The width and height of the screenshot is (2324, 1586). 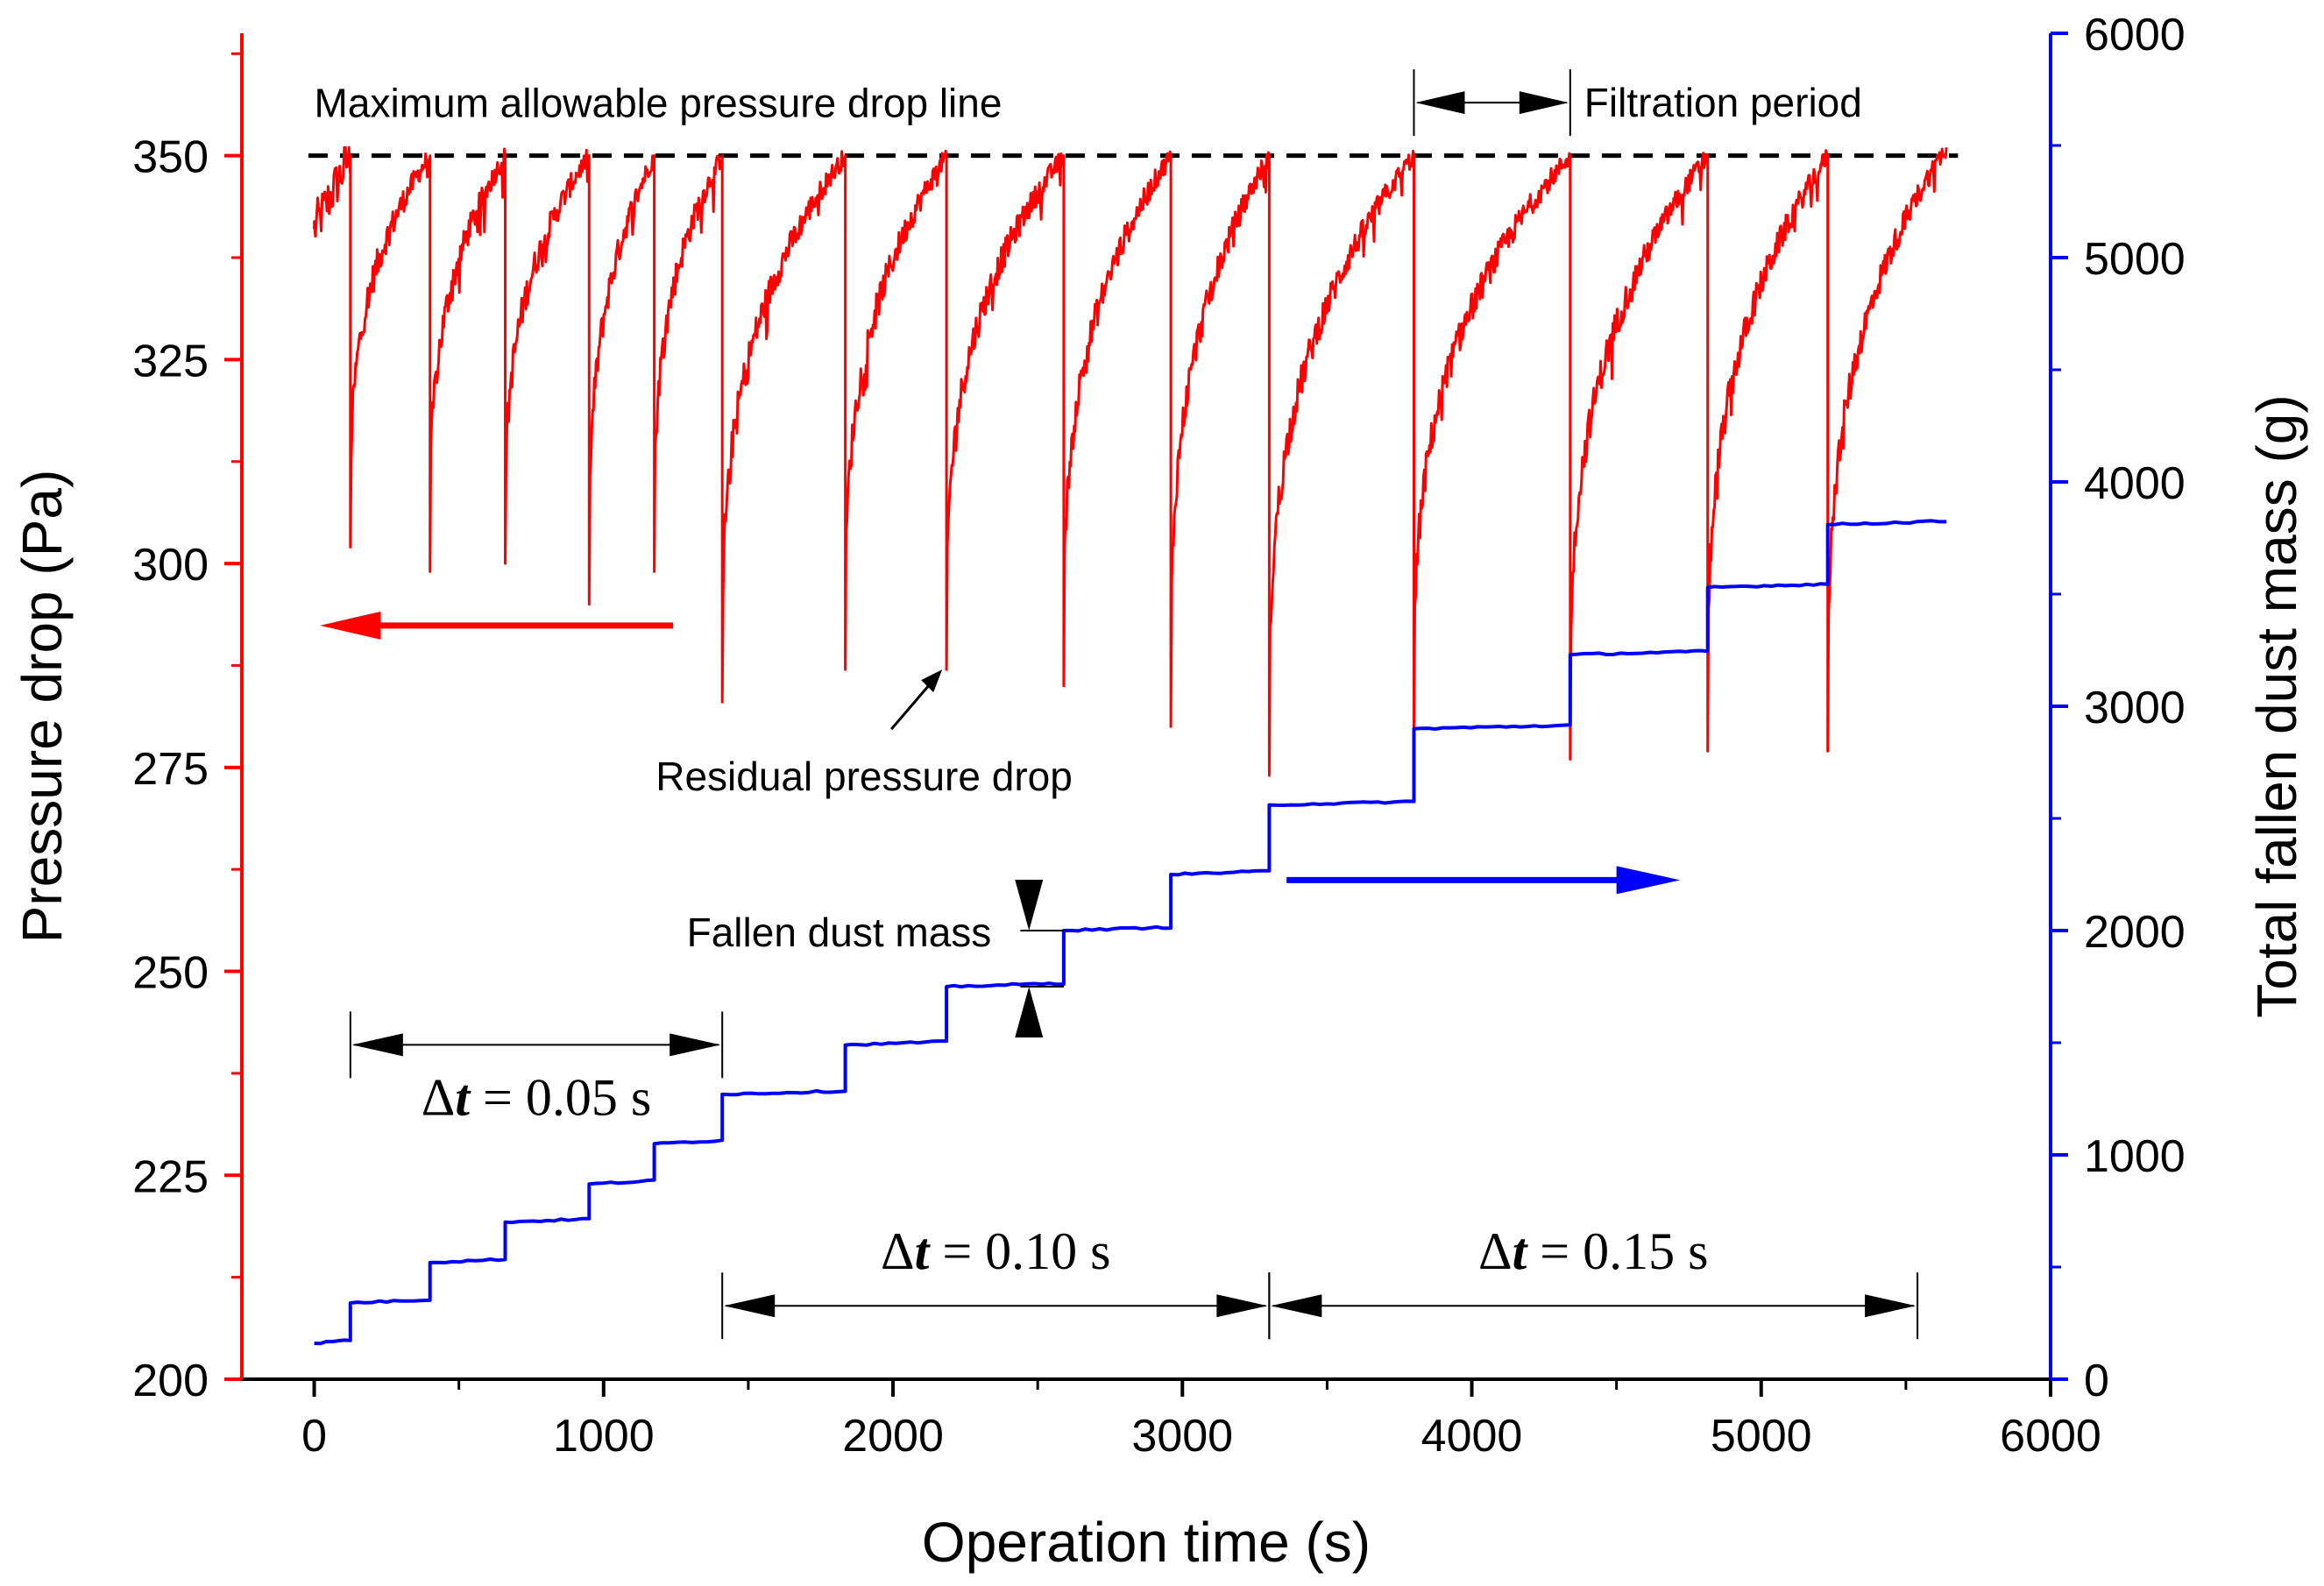 What do you see at coordinates (560, 1097) in the screenshot?
I see `interval-label-1-rest: = 0.05 s` at bounding box center [560, 1097].